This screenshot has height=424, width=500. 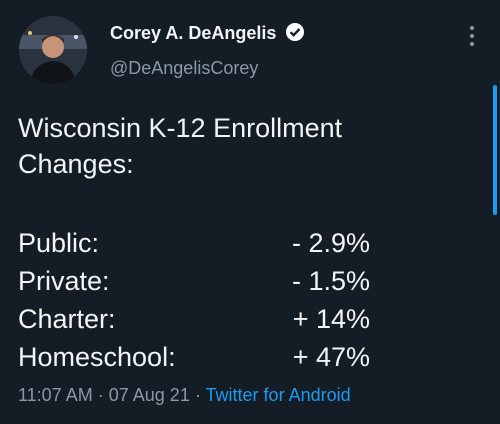 What do you see at coordinates (149, 395) in the screenshot?
I see `date: 07 Aug 21` at bounding box center [149, 395].